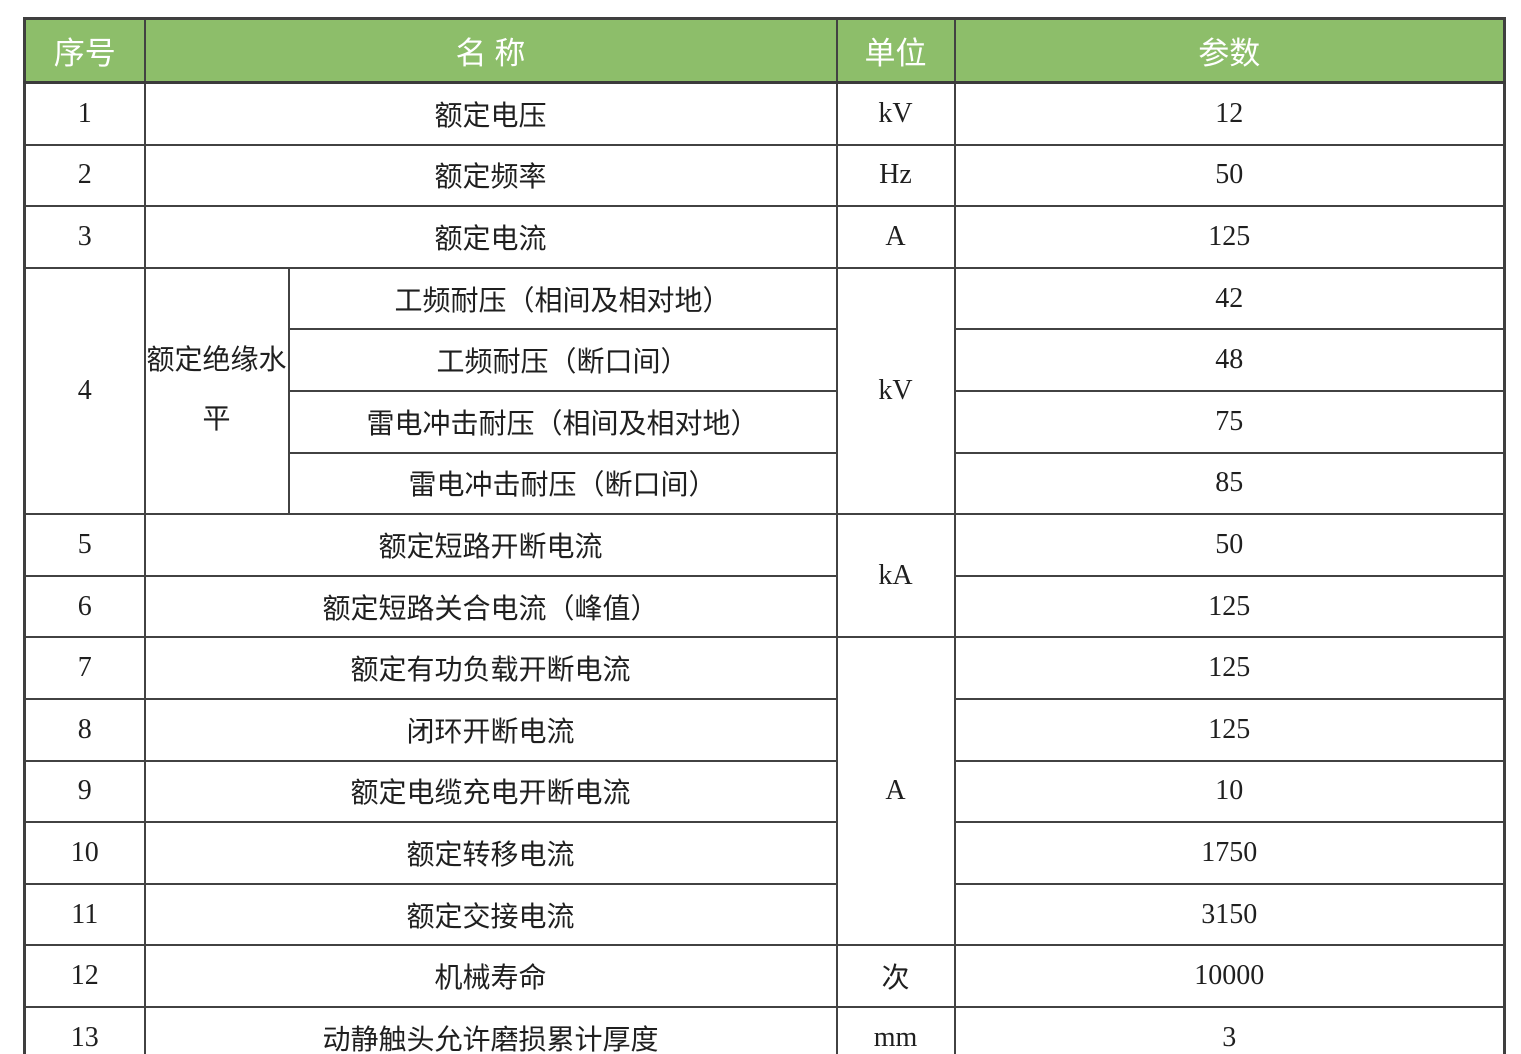  What do you see at coordinates (562, 421) in the screenshot?
I see `subname-cell: 雷电冲击耐压（相间及相对地）` at bounding box center [562, 421].